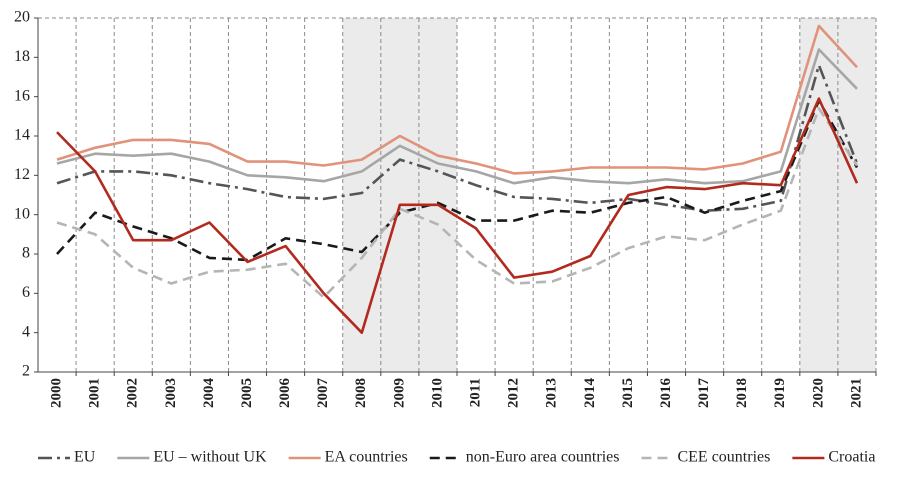  What do you see at coordinates (475, 392) in the screenshot?
I see `x-tick-label: 2011` at bounding box center [475, 392].